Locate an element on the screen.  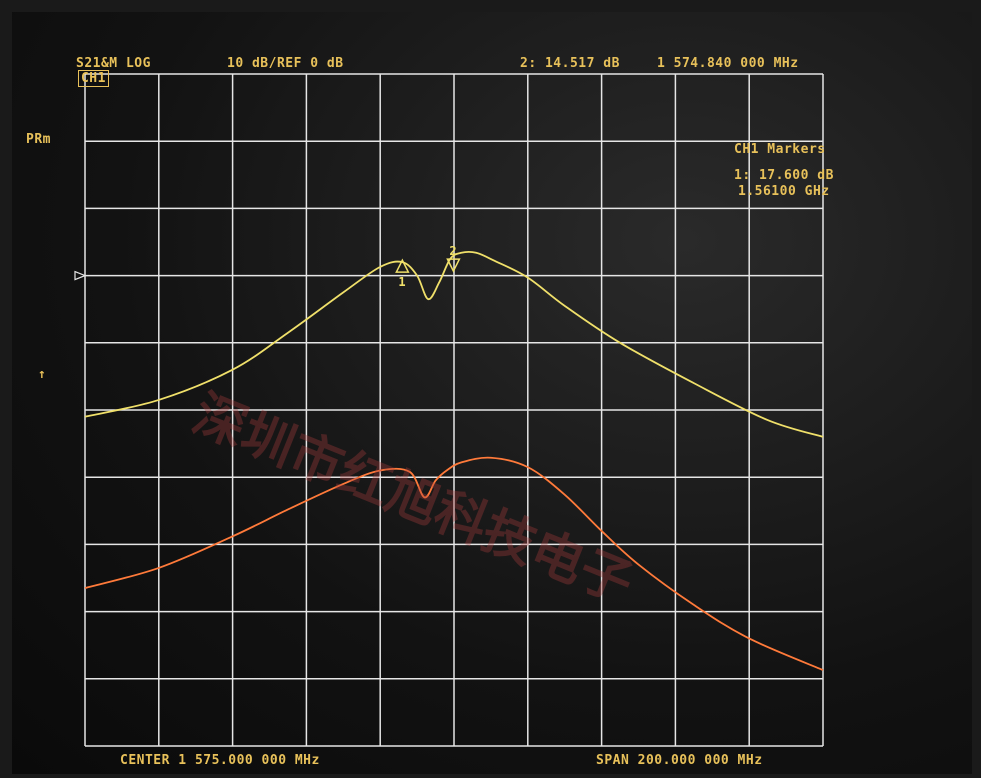
marker-1-icon is located at coordinates (402, 265).